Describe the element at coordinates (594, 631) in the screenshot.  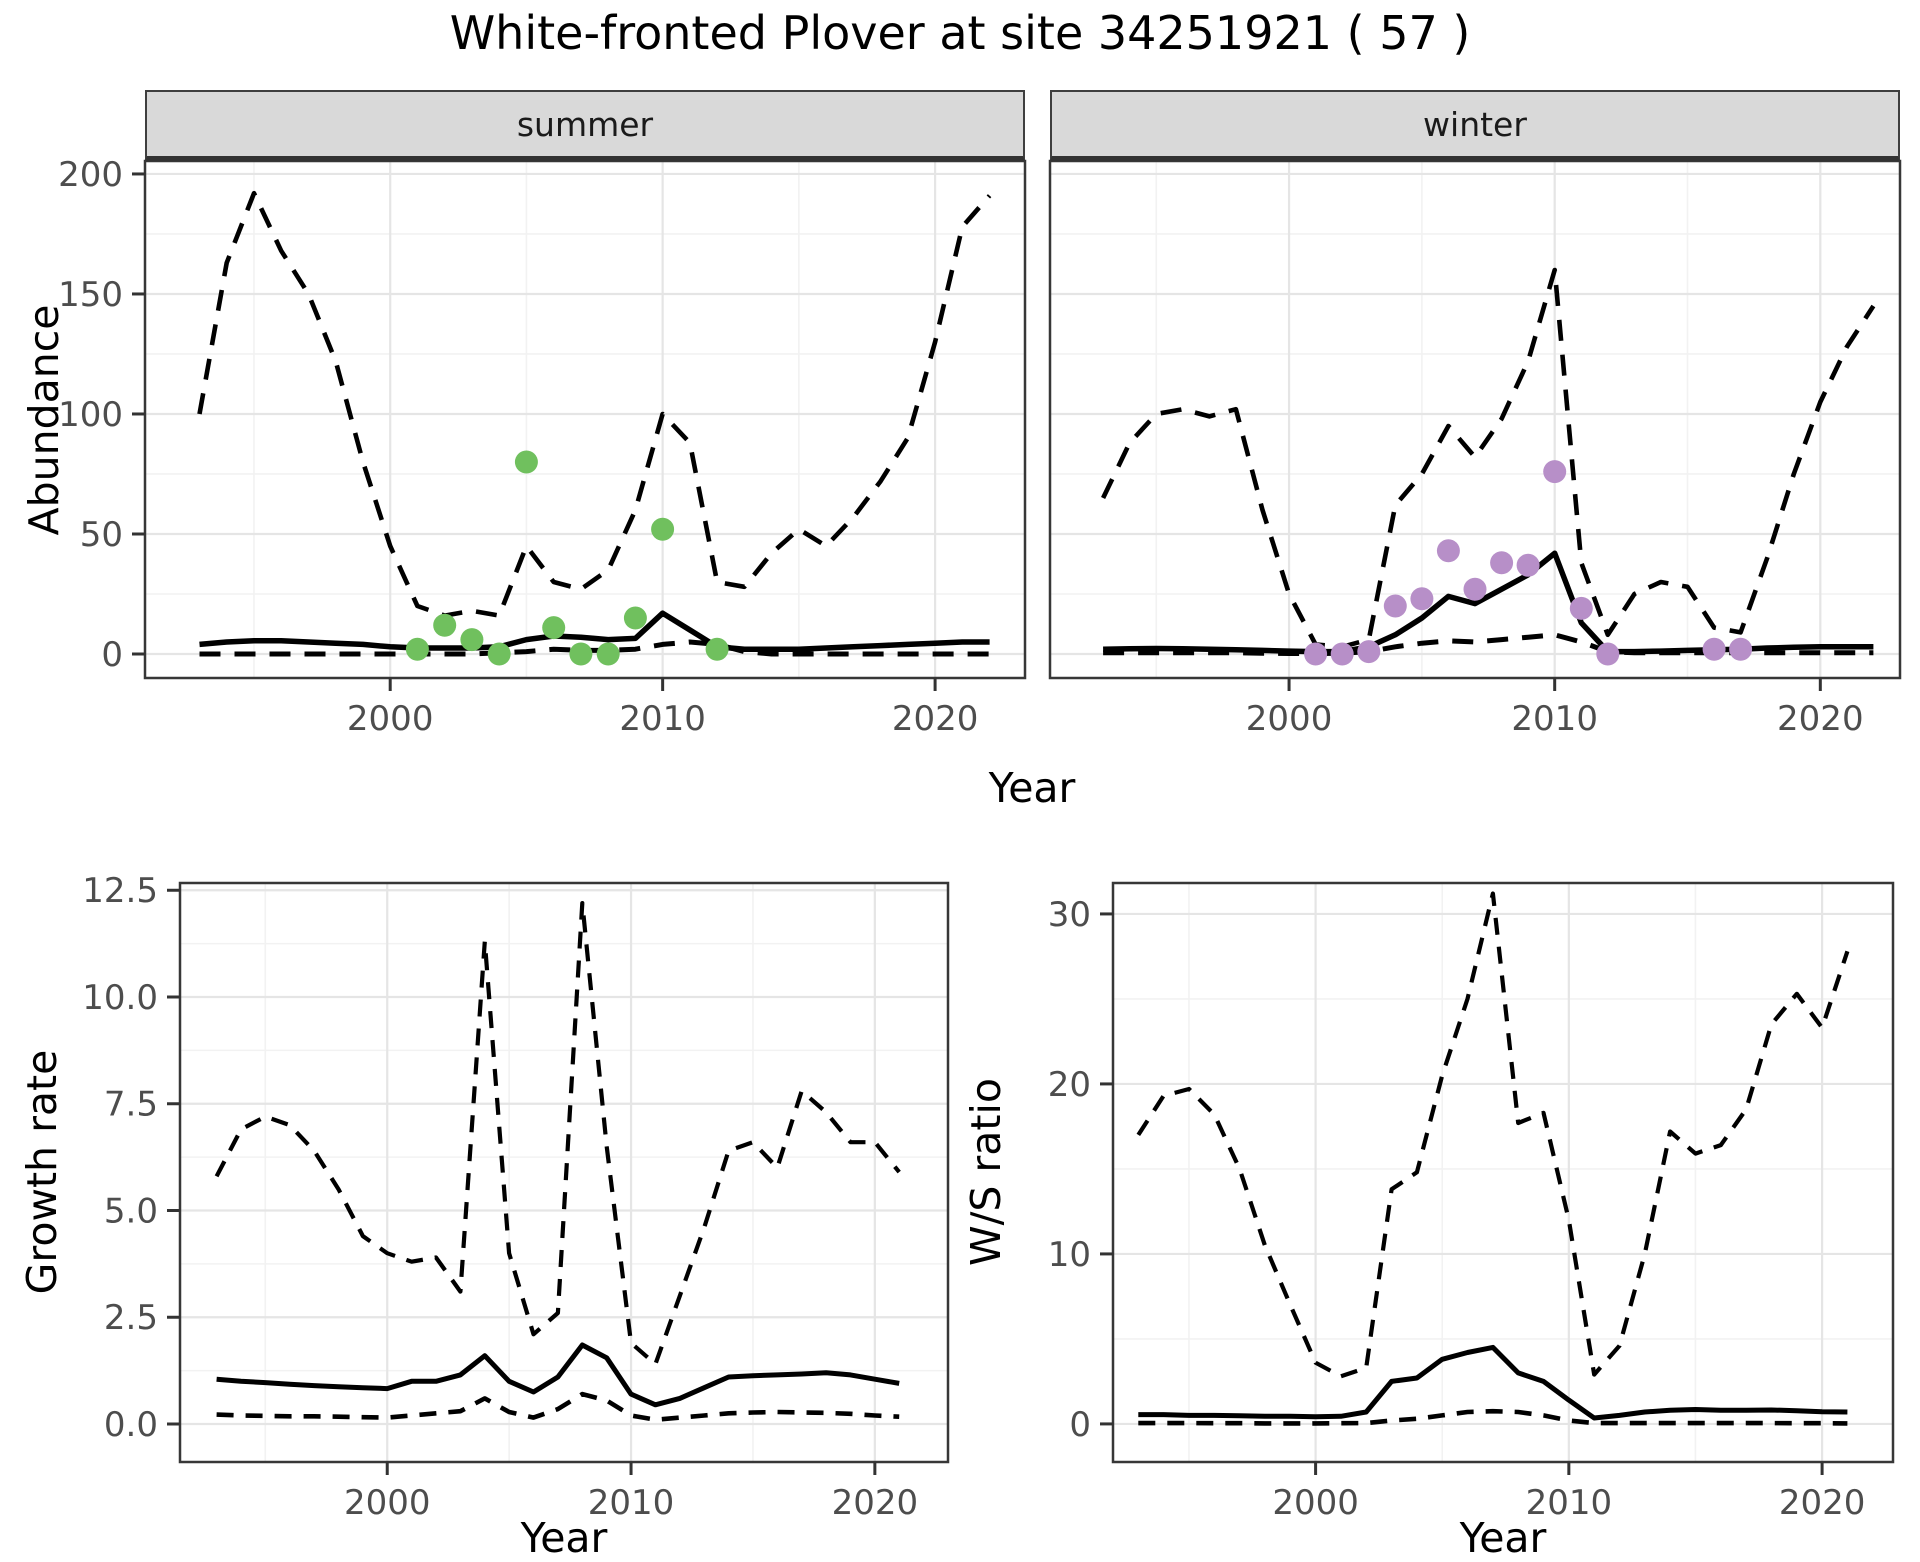
I see `mean-line-abundance-summer` at that location.